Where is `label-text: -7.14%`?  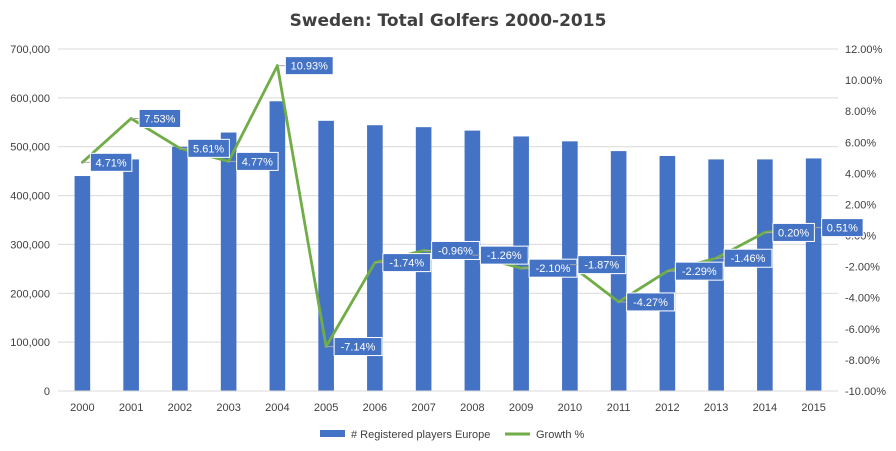
label-text: -7.14% is located at coordinates (358, 348).